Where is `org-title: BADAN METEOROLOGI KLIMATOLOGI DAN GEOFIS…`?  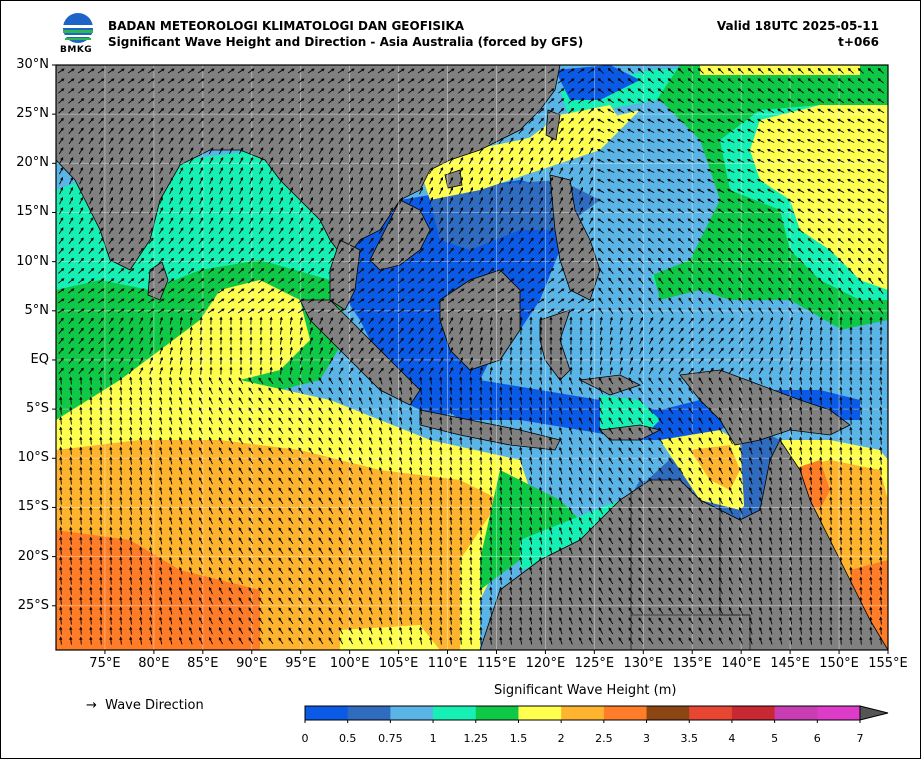
org-title: BADAN METEOROLOGI KLIMATOLOGI DAN GEOFIS… is located at coordinates (286, 26).